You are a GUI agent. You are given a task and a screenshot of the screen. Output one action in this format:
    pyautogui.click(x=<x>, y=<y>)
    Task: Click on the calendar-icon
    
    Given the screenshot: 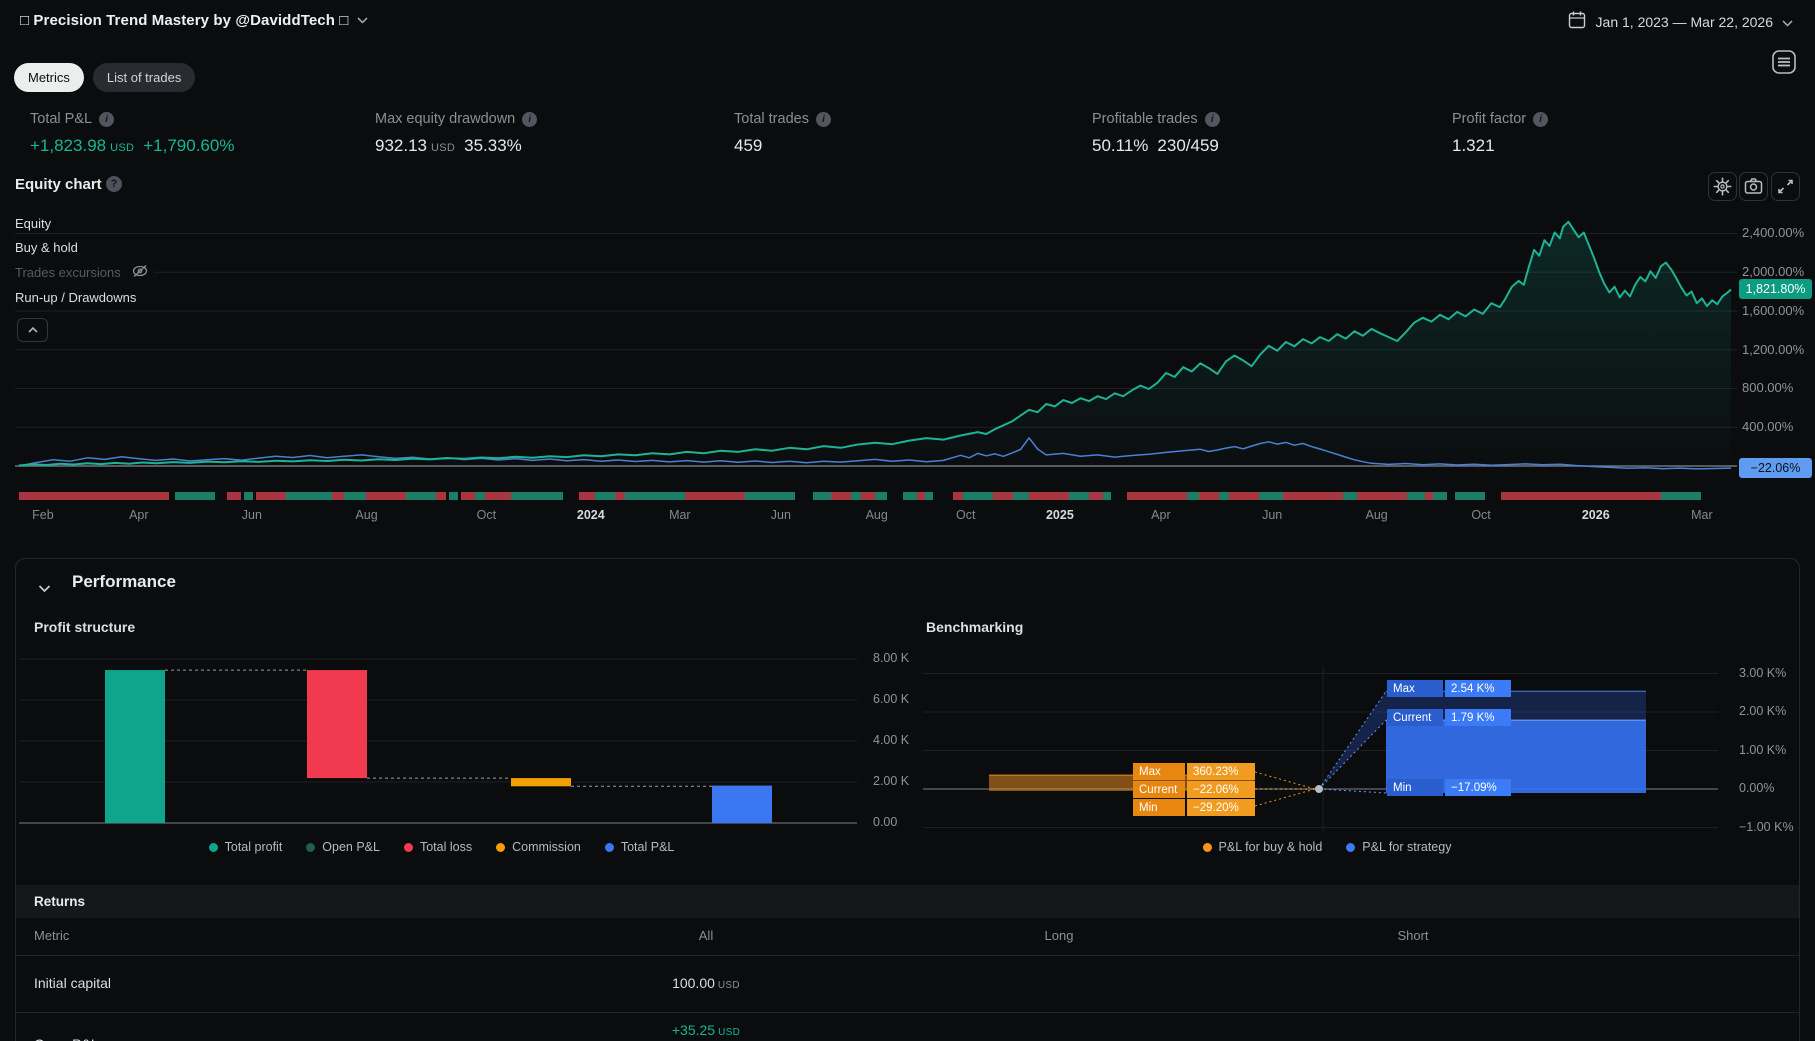 What is the action you would take?
    pyautogui.click(x=1577, y=21)
    